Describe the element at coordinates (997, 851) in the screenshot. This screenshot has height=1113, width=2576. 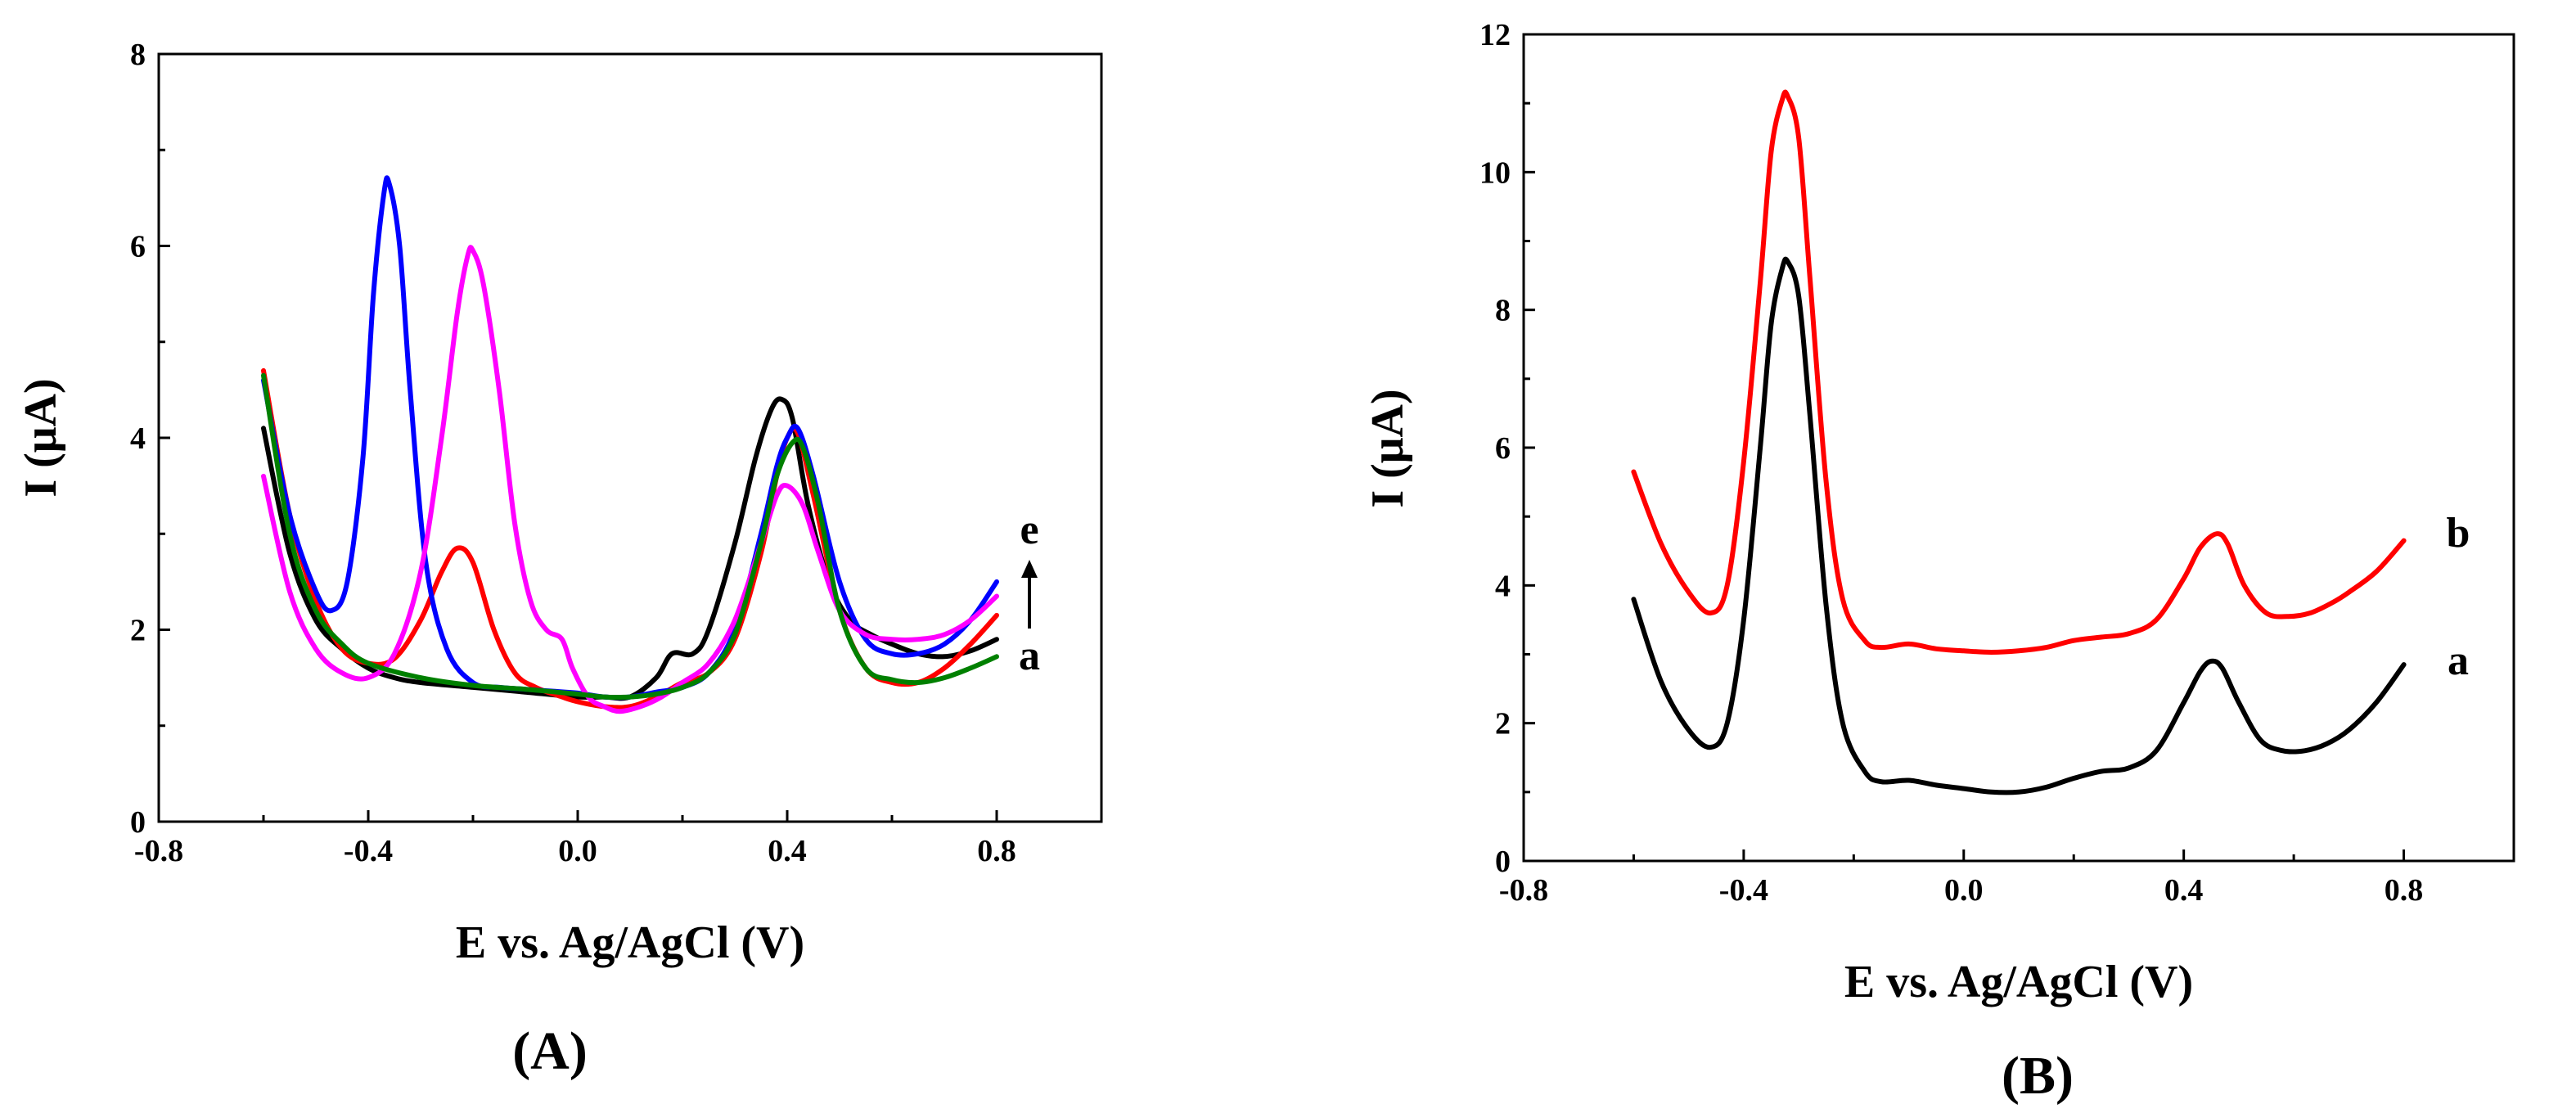
I see `x-tick-label-a-4: 0.8` at that location.